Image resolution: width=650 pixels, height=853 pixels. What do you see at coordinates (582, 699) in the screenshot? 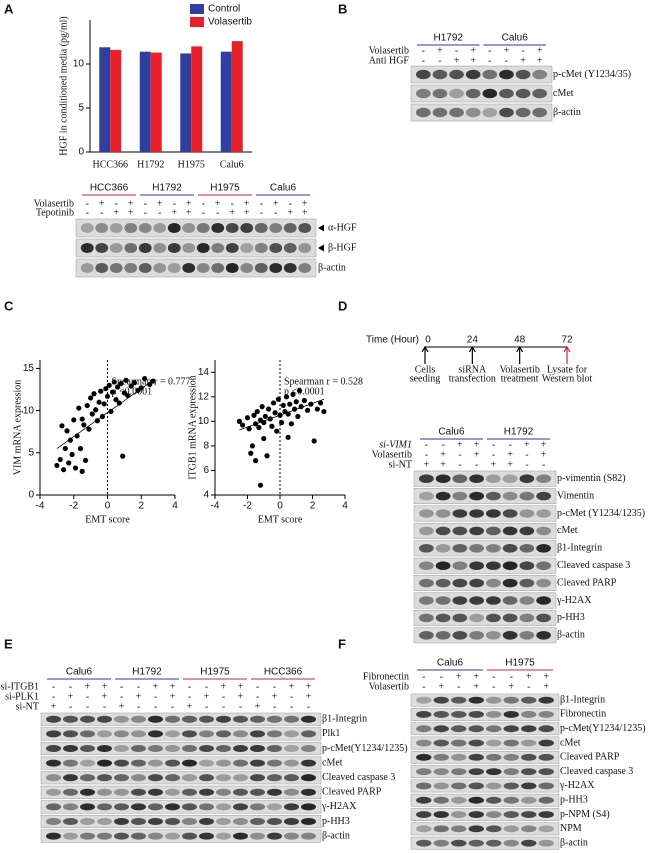
I see `row-label: β1-Integrin` at bounding box center [582, 699].